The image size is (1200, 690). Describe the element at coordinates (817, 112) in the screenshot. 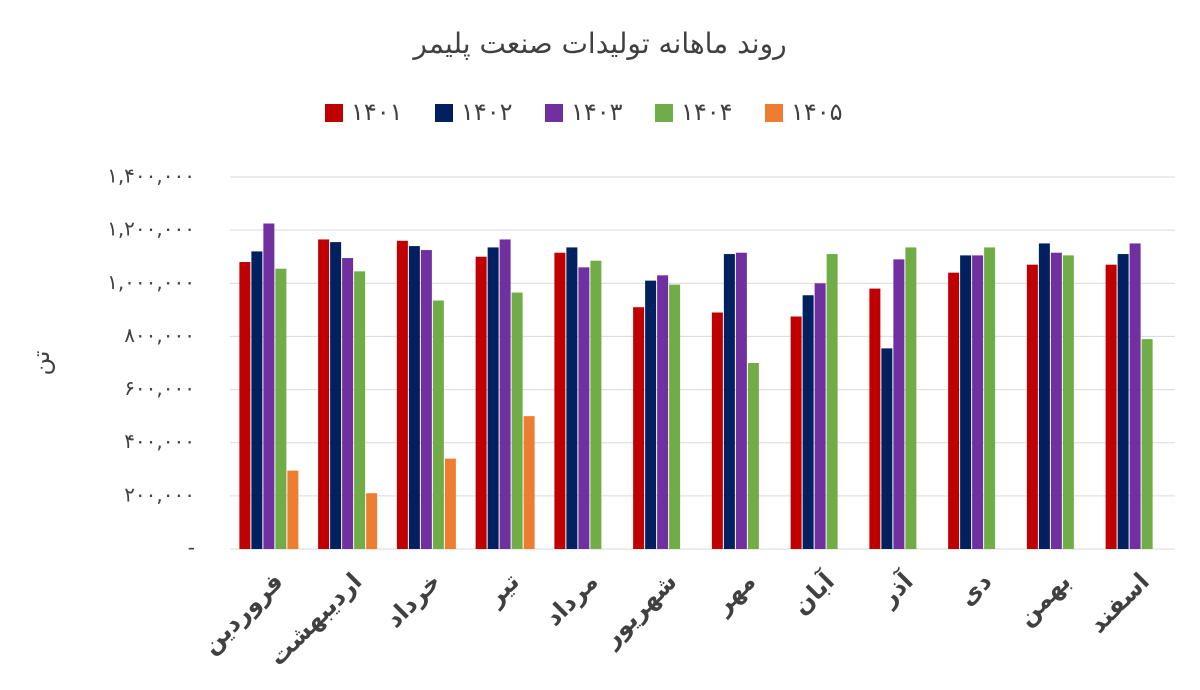

I see `legend-label: ۱۴۰۵` at that location.